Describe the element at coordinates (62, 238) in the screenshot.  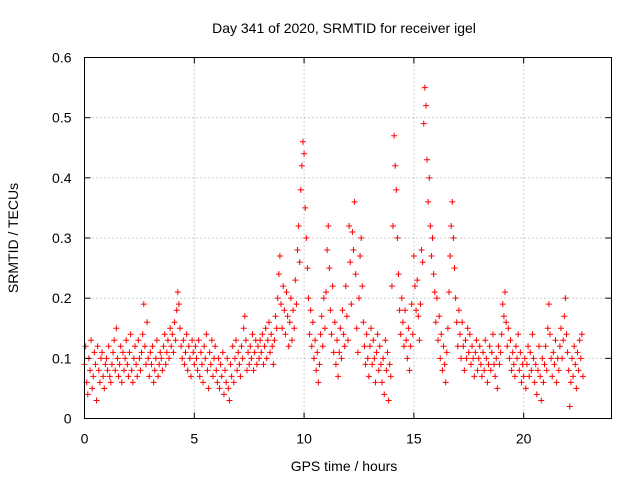
I see `y-tick-labels: 0 0.1 0.2 0.3 0.4 0.5 0.6` at that location.